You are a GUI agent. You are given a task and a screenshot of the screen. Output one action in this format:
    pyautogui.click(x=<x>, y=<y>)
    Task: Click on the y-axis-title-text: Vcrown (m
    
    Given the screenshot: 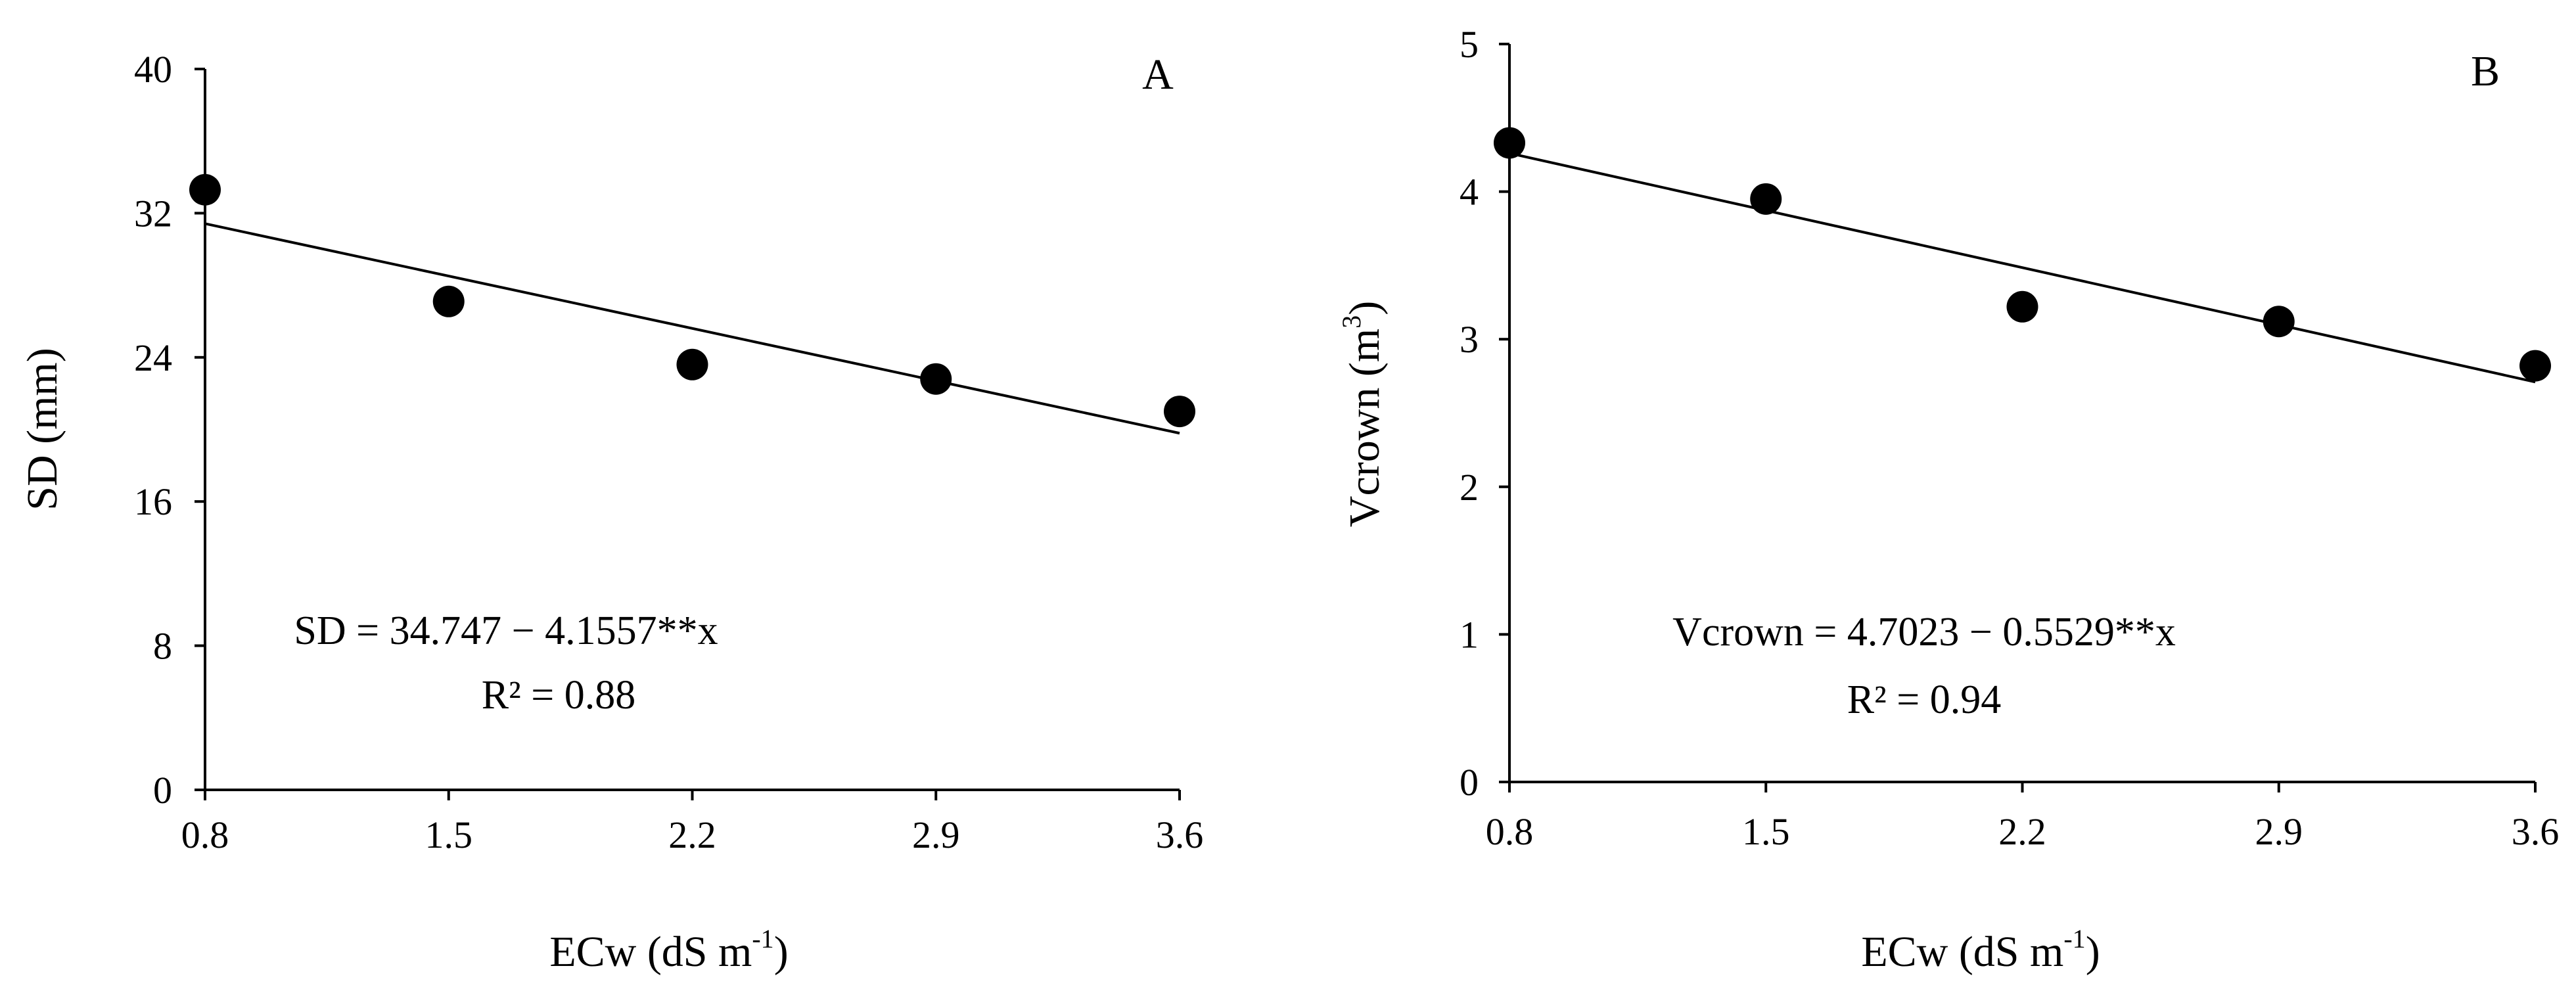 What is the action you would take?
    pyautogui.click(x=1365, y=428)
    